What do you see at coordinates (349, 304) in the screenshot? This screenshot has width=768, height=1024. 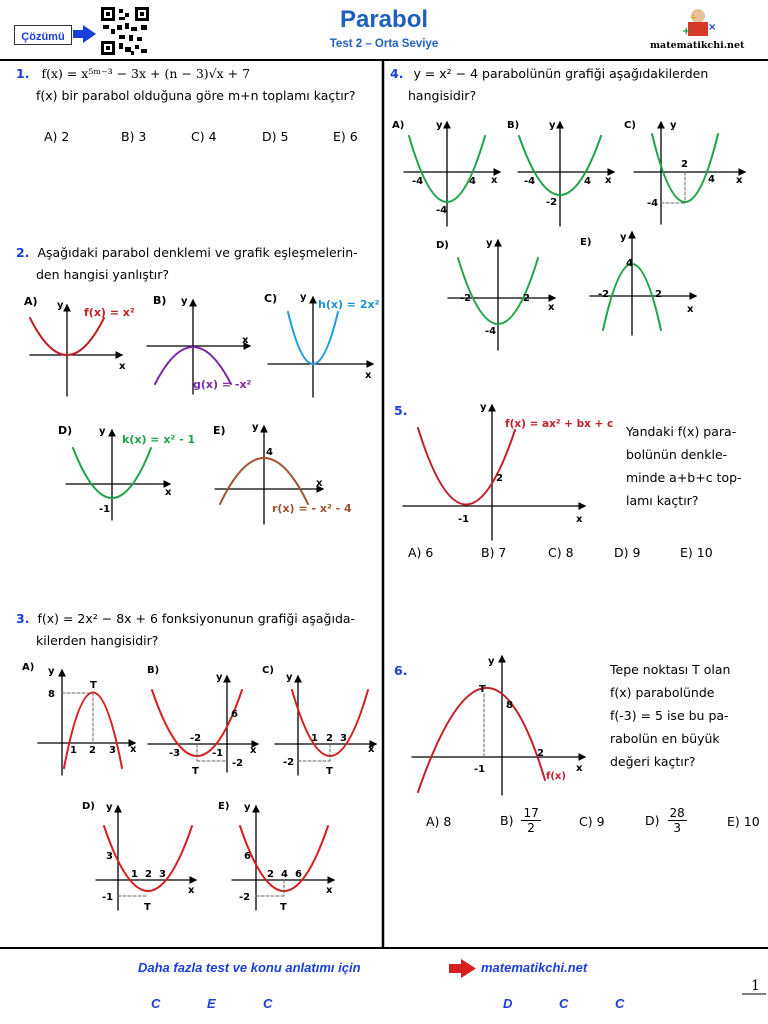 I see `q2-func-c: h(x) = 2x²` at bounding box center [349, 304].